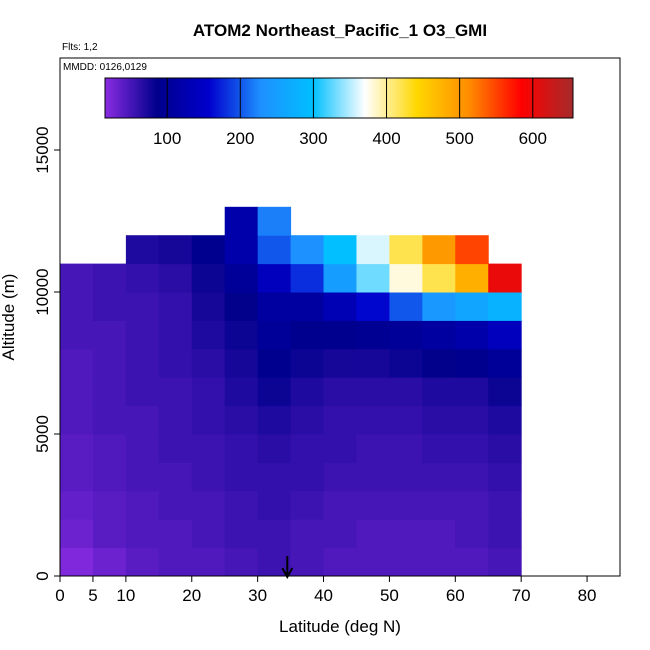 This screenshot has height=650, width=650. I want to click on colorbar-tick-label: 400, so click(386, 138).